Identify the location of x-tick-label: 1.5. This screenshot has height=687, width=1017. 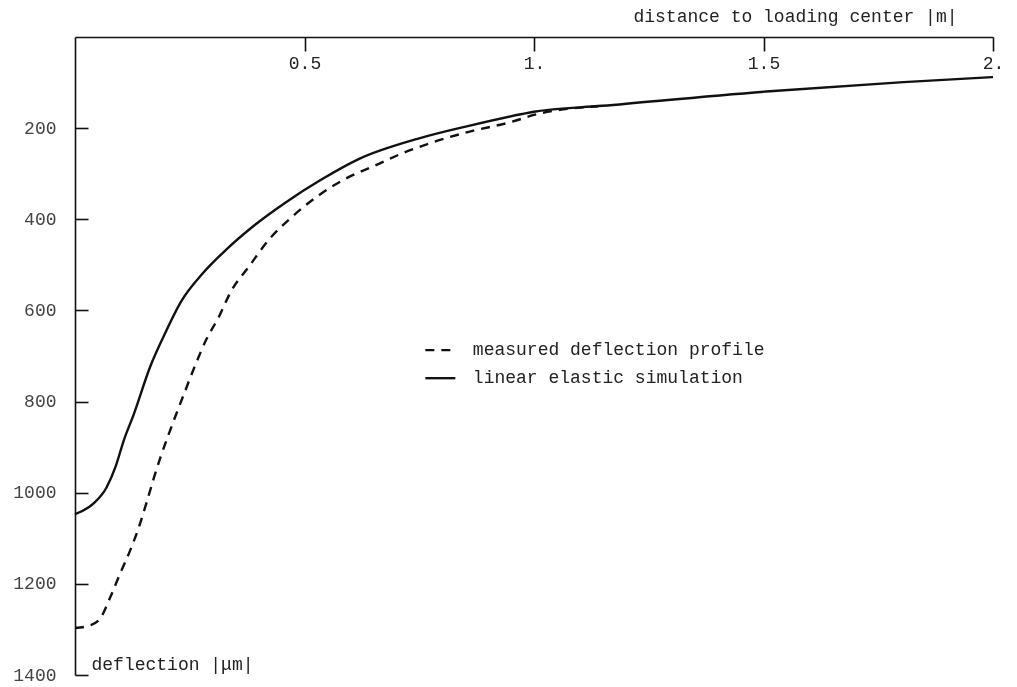
(764, 63).